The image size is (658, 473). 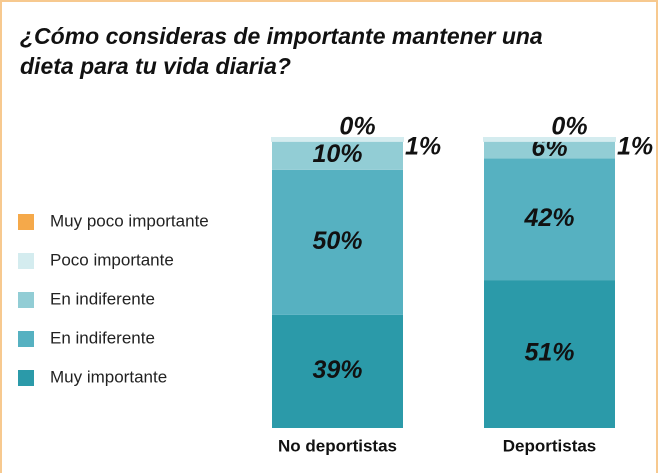 I want to click on data-label: 39%, so click(x=337, y=370).